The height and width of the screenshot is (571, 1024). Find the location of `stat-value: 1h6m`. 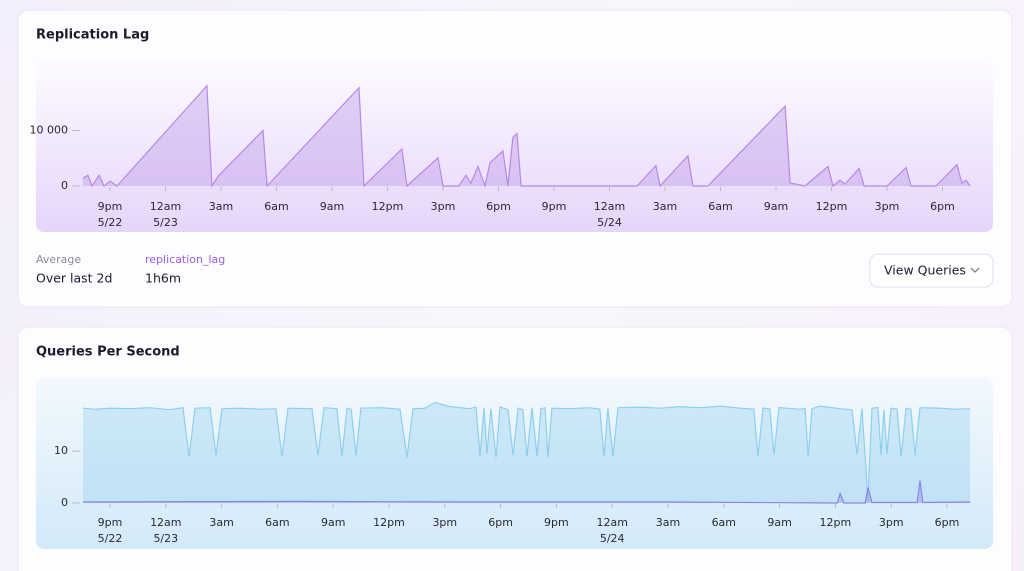

stat-value: 1h6m is located at coordinates (163, 278).